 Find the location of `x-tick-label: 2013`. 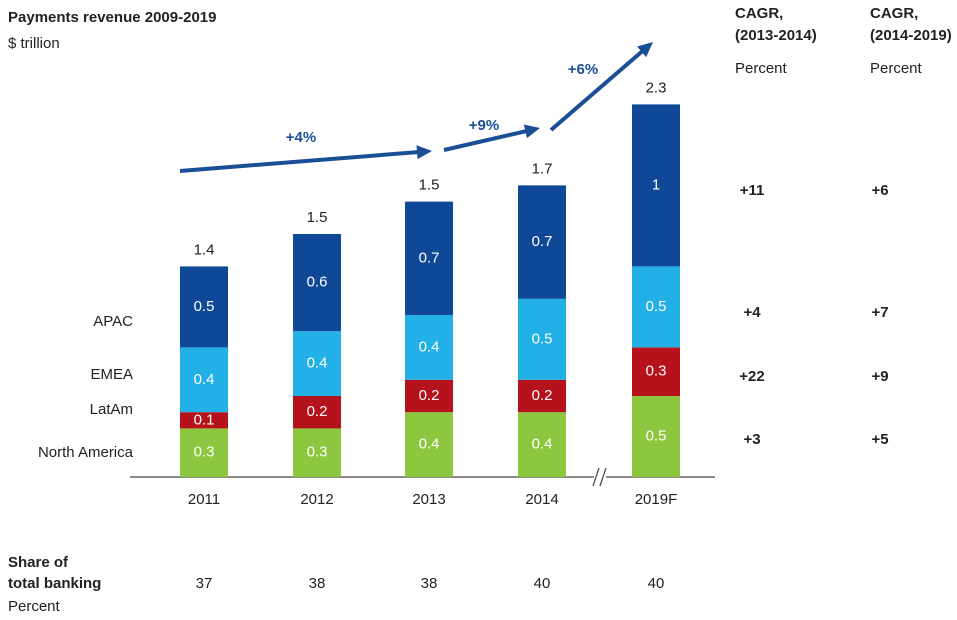

x-tick-label: 2013 is located at coordinates (428, 499).